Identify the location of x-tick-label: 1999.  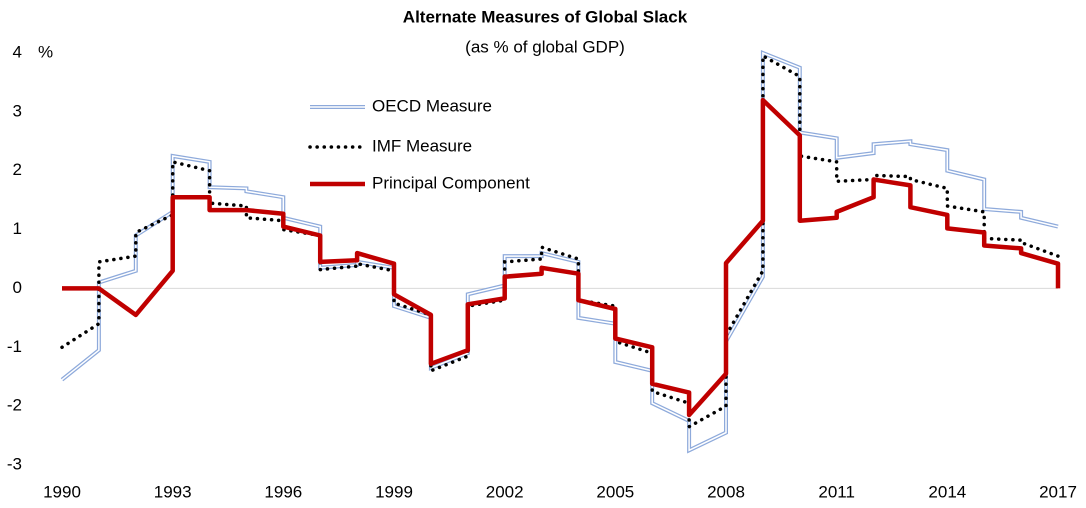
(394, 491).